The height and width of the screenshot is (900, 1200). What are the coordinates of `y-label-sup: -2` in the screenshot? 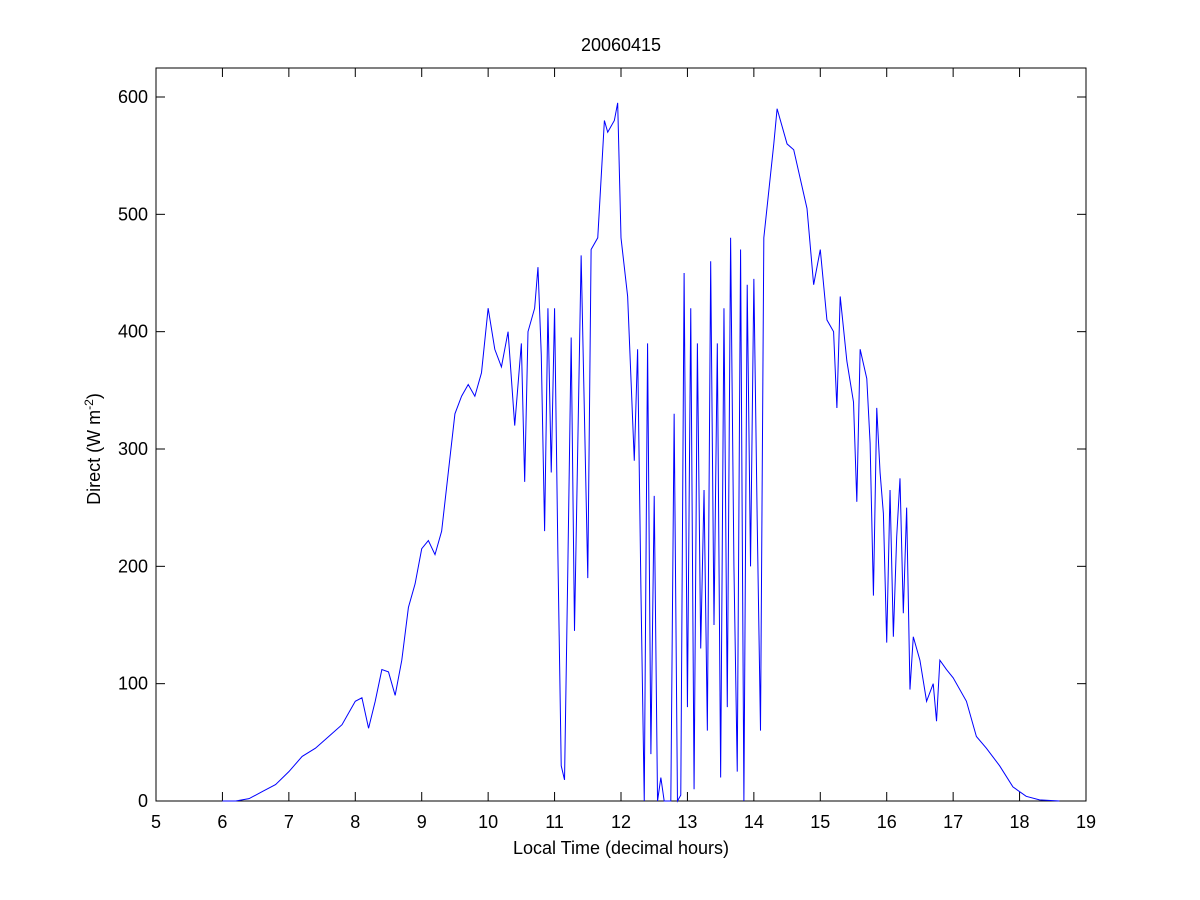 It's located at (89, 404).